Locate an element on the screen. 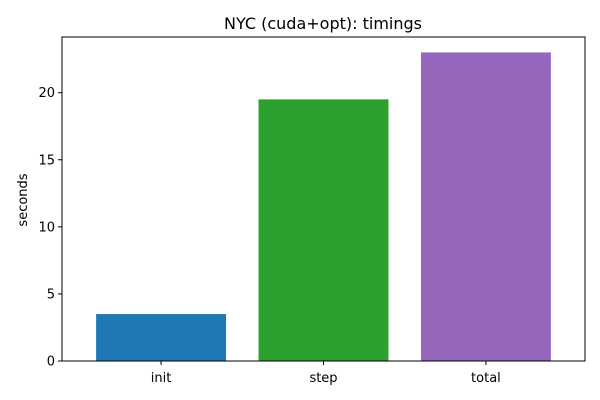 The width and height of the screenshot is (600, 400). y-tick-label: 15 is located at coordinates (46, 160).